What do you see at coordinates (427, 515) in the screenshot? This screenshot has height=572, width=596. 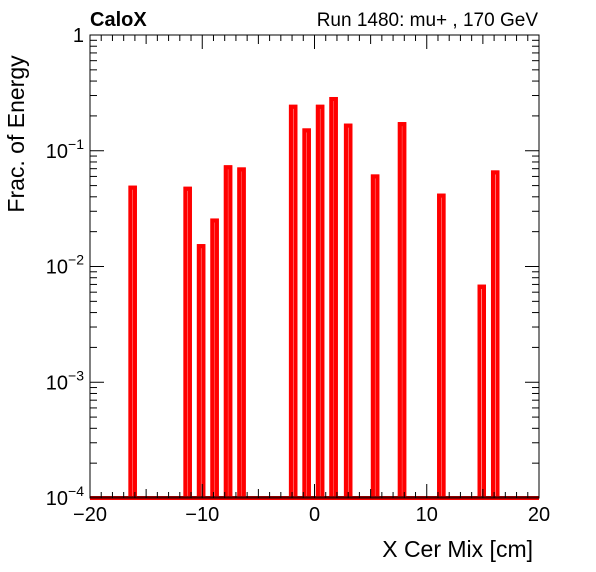 I see `x-tick-label: 10` at bounding box center [427, 515].